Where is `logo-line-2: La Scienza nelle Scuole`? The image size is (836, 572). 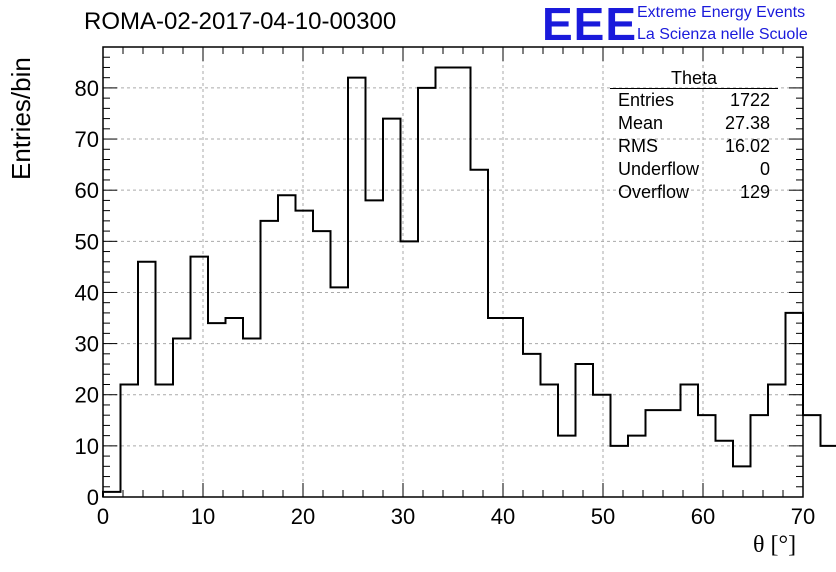
logo-line-2: La Scienza nelle Scuole is located at coordinates (722, 34).